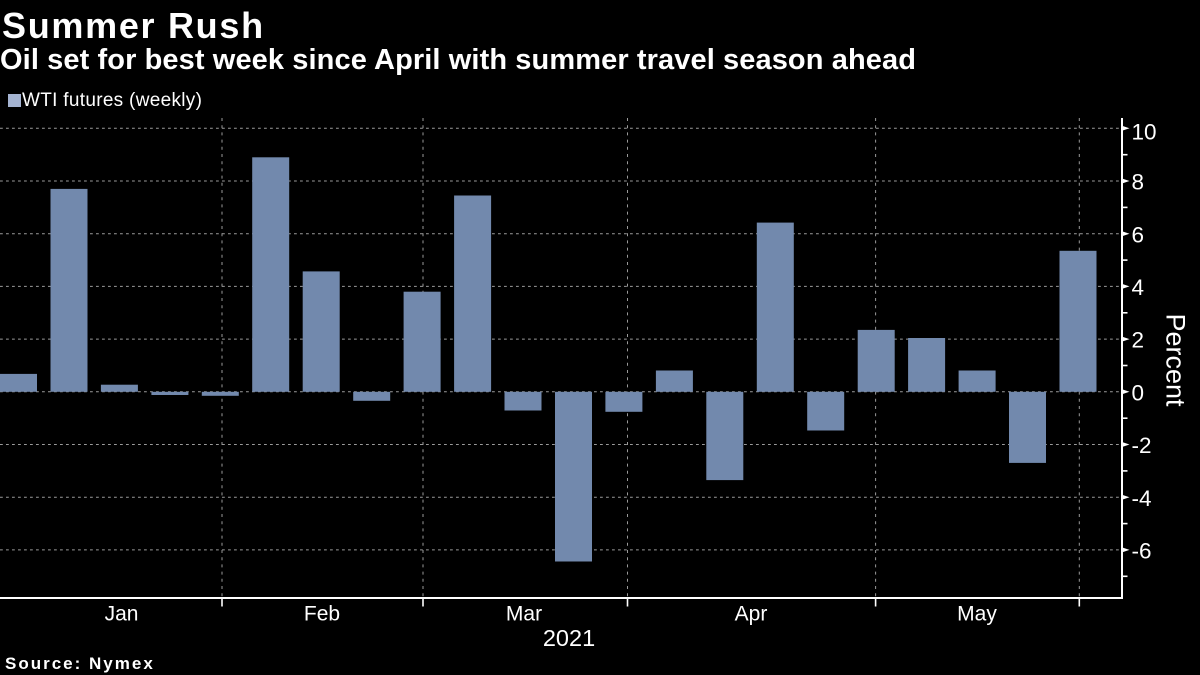 The image size is (1200, 675). What do you see at coordinates (1144, 132) in the screenshot?
I see `svg-text: 10` at bounding box center [1144, 132].